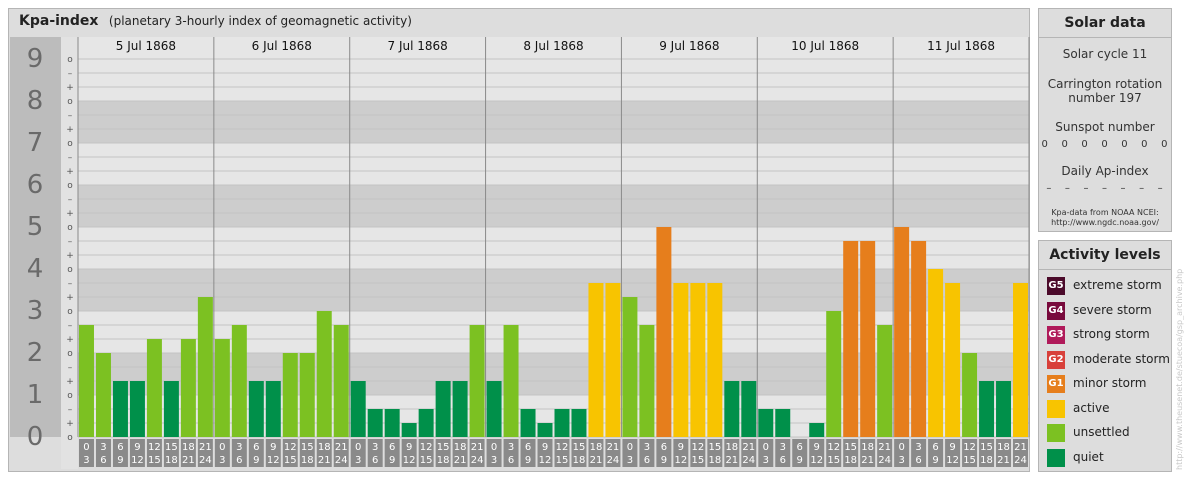 Image resolution: width=1184 pixels, height=480 pixels. I want to click on slot-start-label: 15, so click(443, 447).